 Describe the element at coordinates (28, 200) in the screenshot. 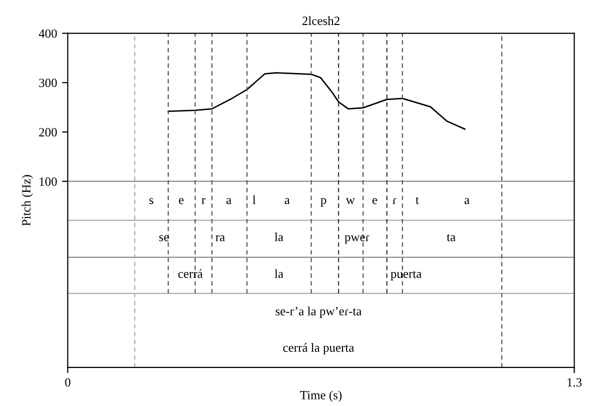

I see `y-axis-title: Pitch (Hz)` at that location.